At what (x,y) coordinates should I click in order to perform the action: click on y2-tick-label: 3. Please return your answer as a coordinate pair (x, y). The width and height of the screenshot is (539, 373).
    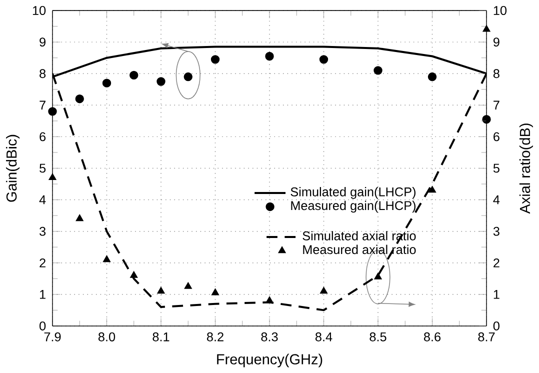
    Looking at the image, I should click on (496, 231).